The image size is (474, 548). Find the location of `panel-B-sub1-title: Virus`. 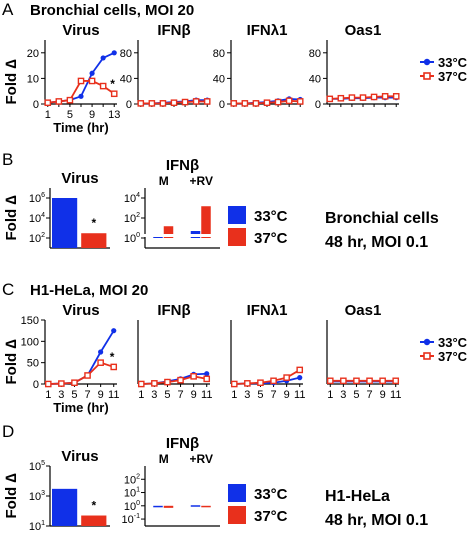

panel-B-sub1-title: Virus is located at coordinates (79, 178).